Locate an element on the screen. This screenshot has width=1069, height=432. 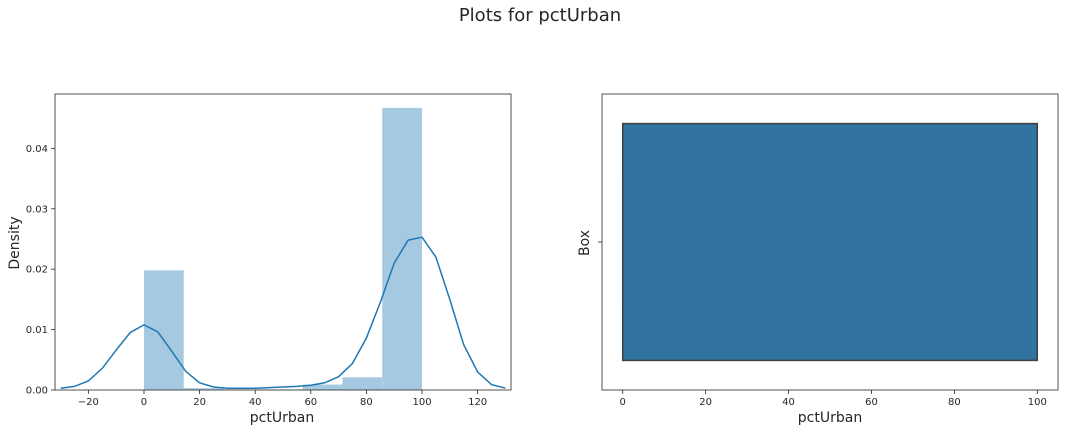
x-tick-label: 120 is located at coordinates (477, 402).